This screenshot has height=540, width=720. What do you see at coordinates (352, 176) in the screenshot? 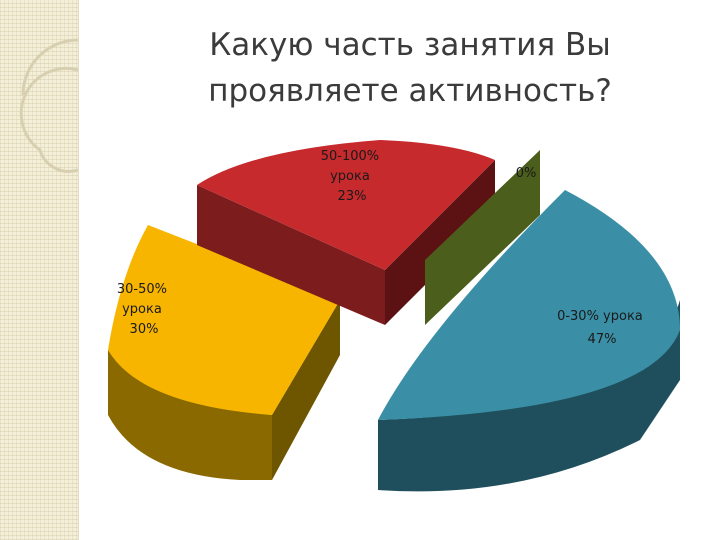
I see `label-50-100: 50-100% урока 23%` at bounding box center [352, 176].